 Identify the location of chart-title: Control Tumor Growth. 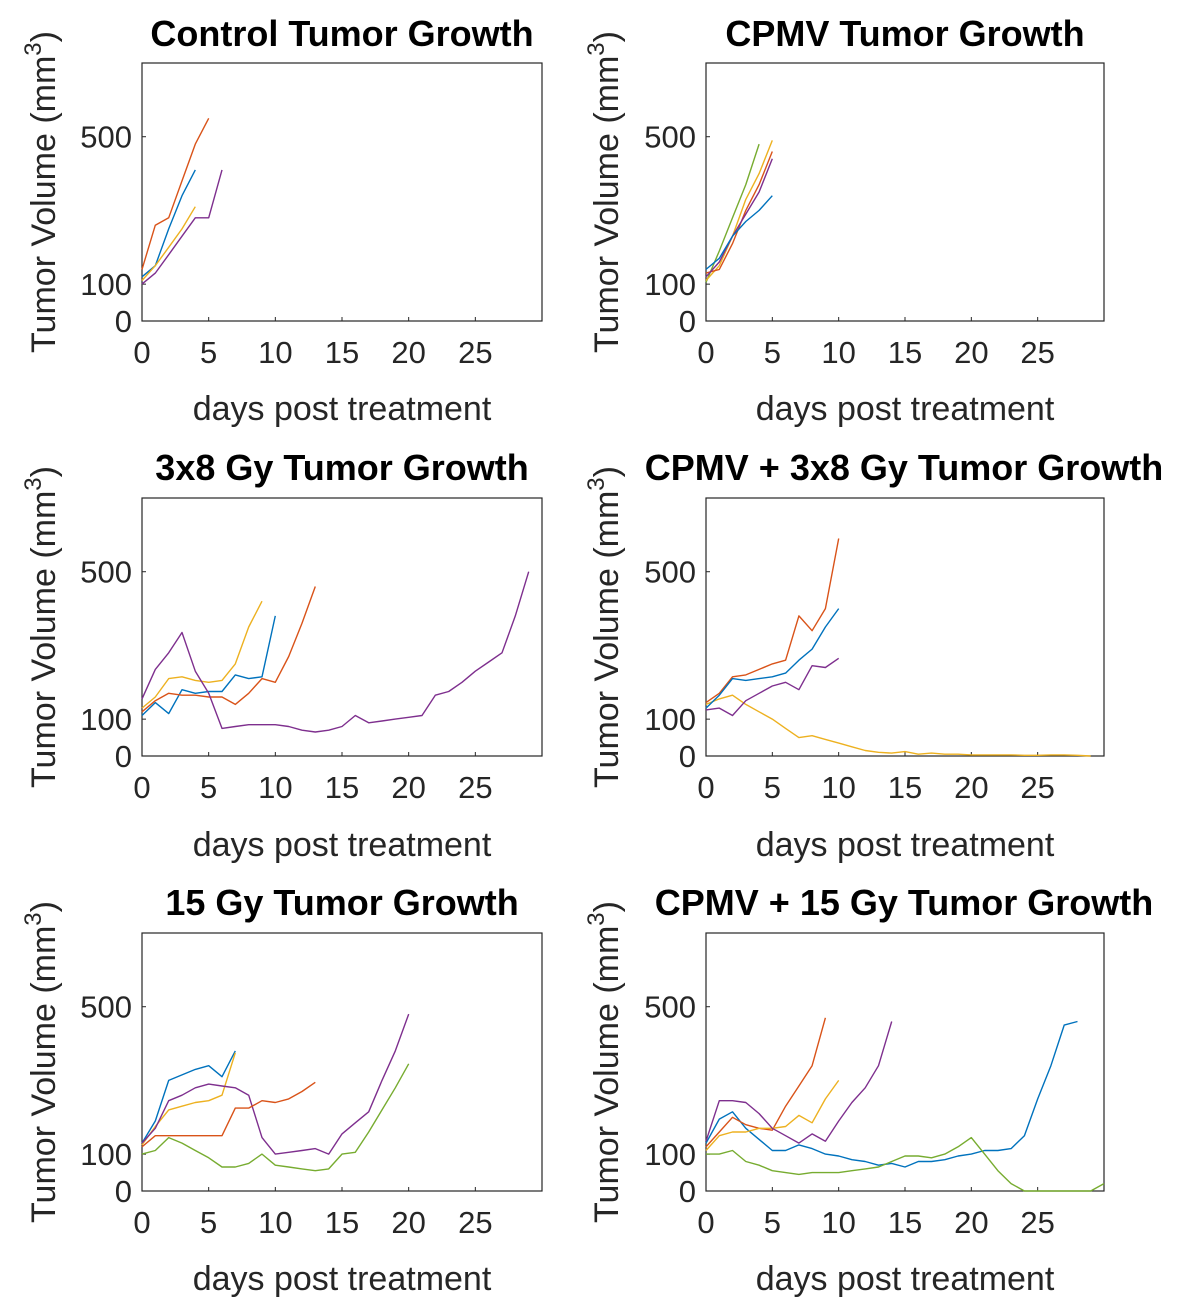
(341, 33).